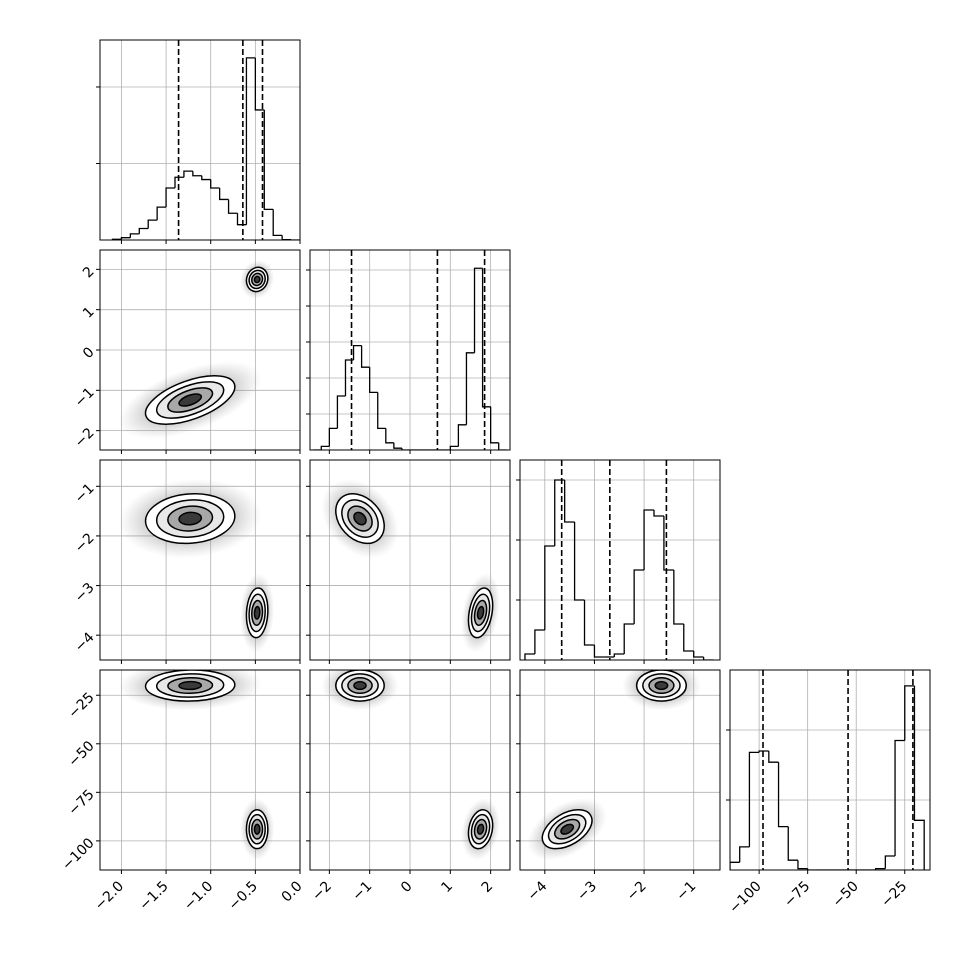 The width and height of the screenshot is (970, 970). What do you see at coordinates (538, 891) in the screenshot?
I see `x-tick-label: −4` at bounding box center [538, 891].